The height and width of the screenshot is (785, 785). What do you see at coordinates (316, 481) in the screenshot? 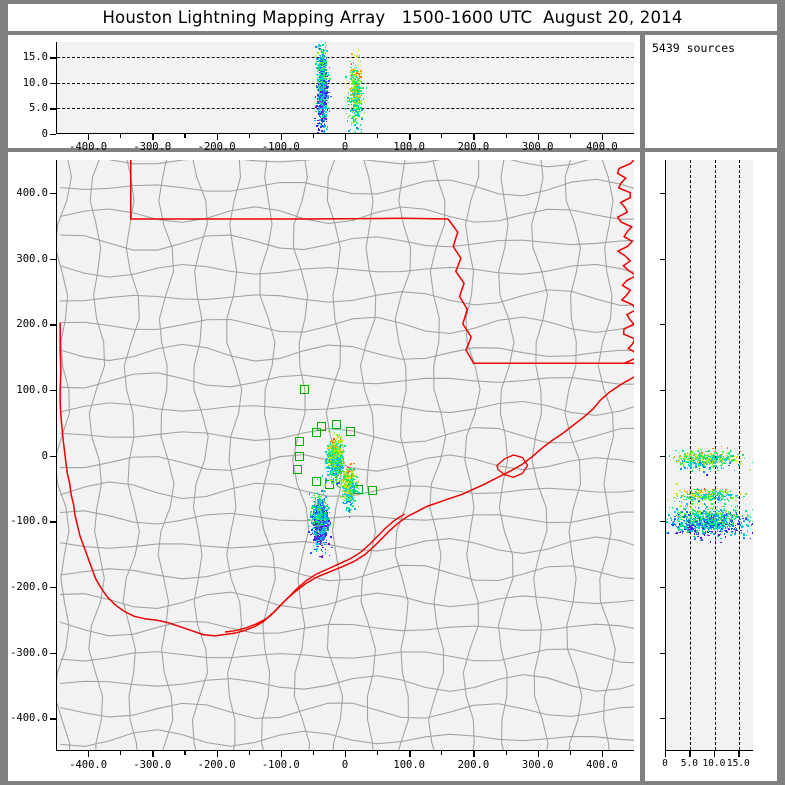
I see `lma-station-marker` at bounding box center [316, 481].